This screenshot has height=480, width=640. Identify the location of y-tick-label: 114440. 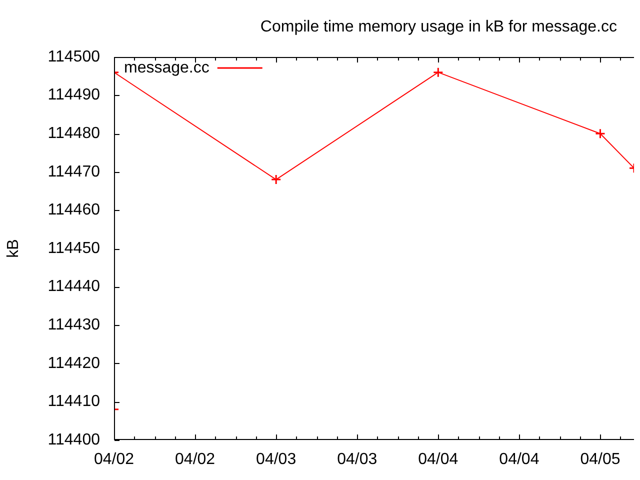
(74, 287).